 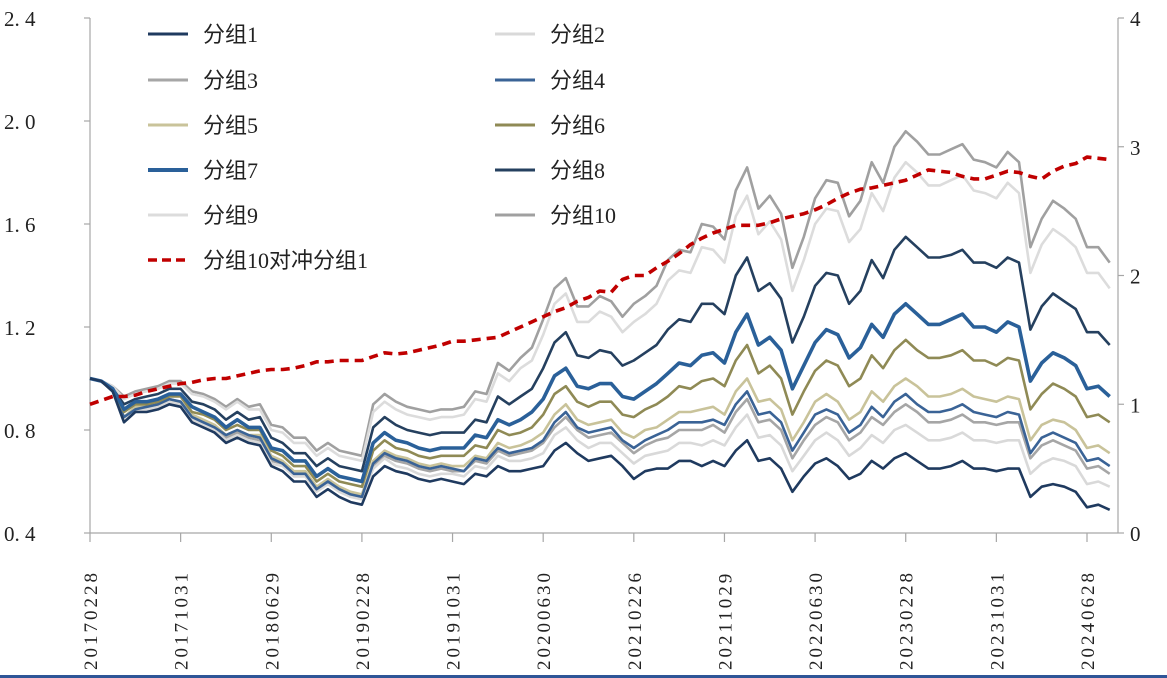 What do you see at coordinates (285, 260) in the screenshot?
I see `legend-label: 分组10对冲分组1` at bounding box center [285, 260].